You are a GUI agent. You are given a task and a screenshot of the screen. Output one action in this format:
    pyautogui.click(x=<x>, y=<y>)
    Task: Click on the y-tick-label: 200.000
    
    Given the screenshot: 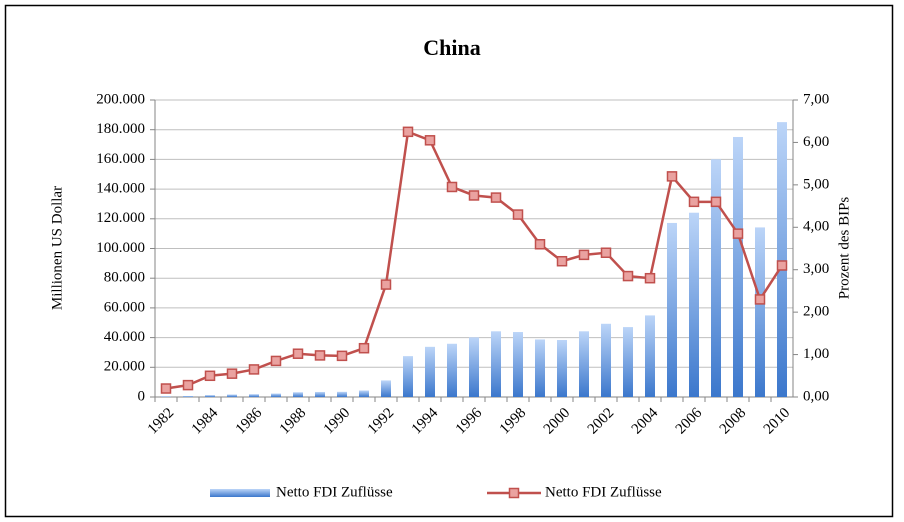 What is the action you would take?
    pyautogui.click(x=120, y=99)
    